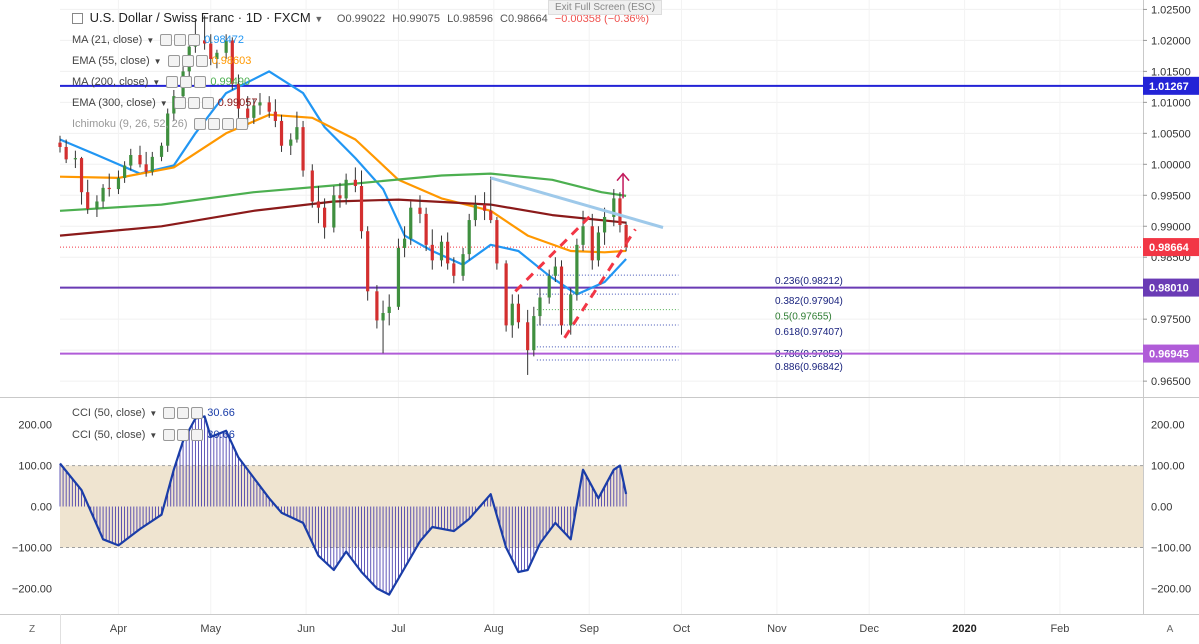 This screenshot has width=1199, height=644. Describe the element at coordinates (964, 629) in the screenshot. I see `time-tick-label: 2020` at that location.